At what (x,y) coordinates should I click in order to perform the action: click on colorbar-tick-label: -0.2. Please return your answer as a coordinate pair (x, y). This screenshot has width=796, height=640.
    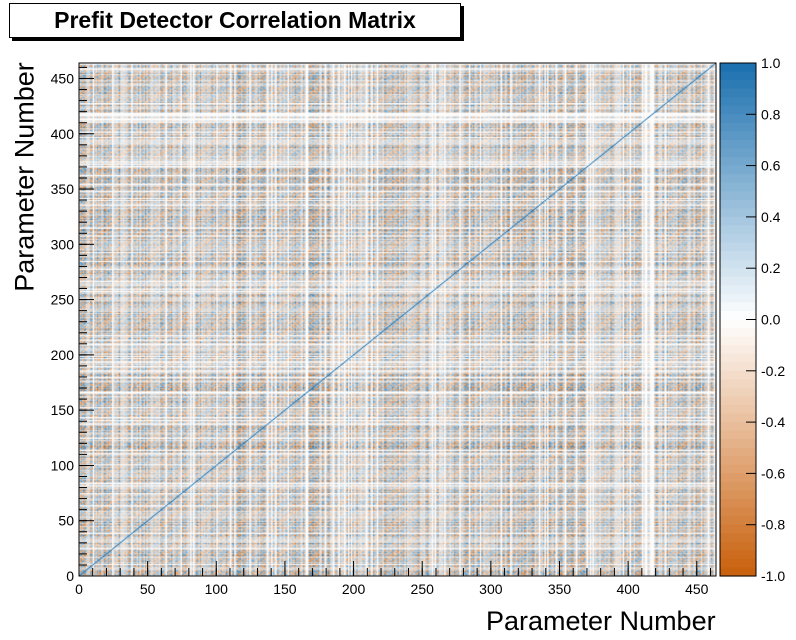
    Looking at the image, I should click on (773, 371).